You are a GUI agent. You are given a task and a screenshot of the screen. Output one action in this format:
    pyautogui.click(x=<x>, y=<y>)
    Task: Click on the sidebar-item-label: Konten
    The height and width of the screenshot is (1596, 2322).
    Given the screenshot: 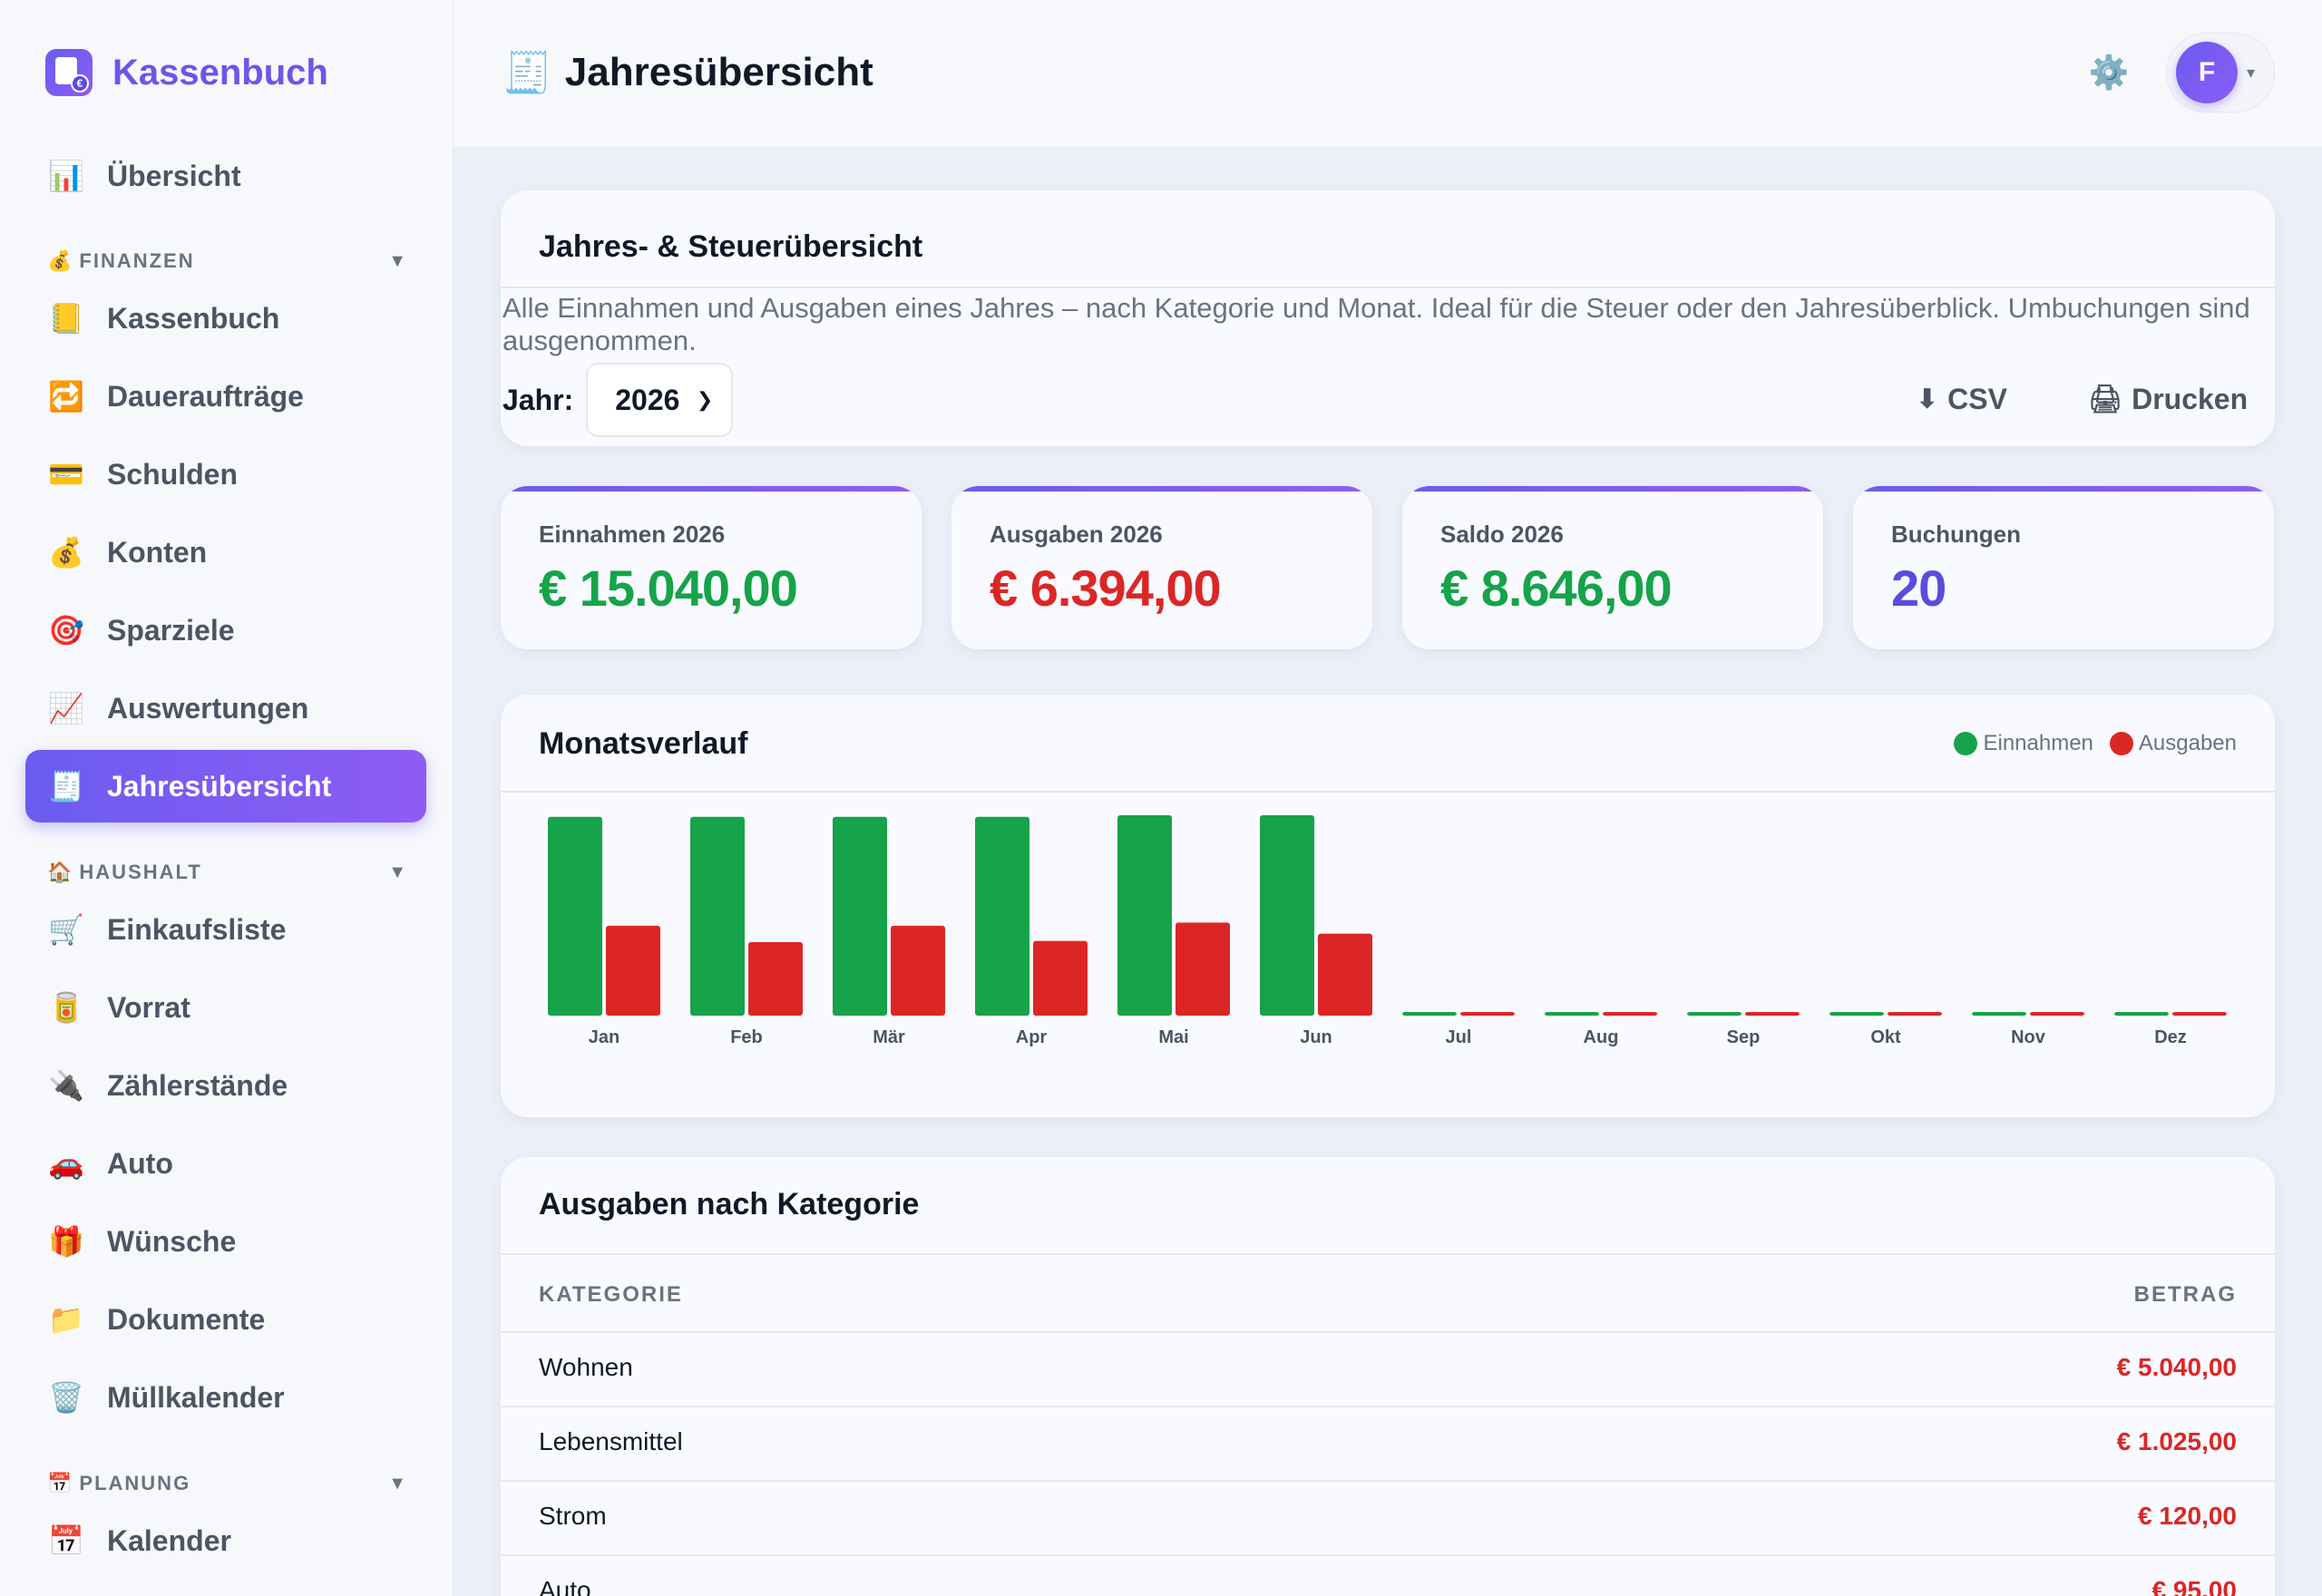 What is the action you would take?
    pyautogui.click(x=158, y=552)
    